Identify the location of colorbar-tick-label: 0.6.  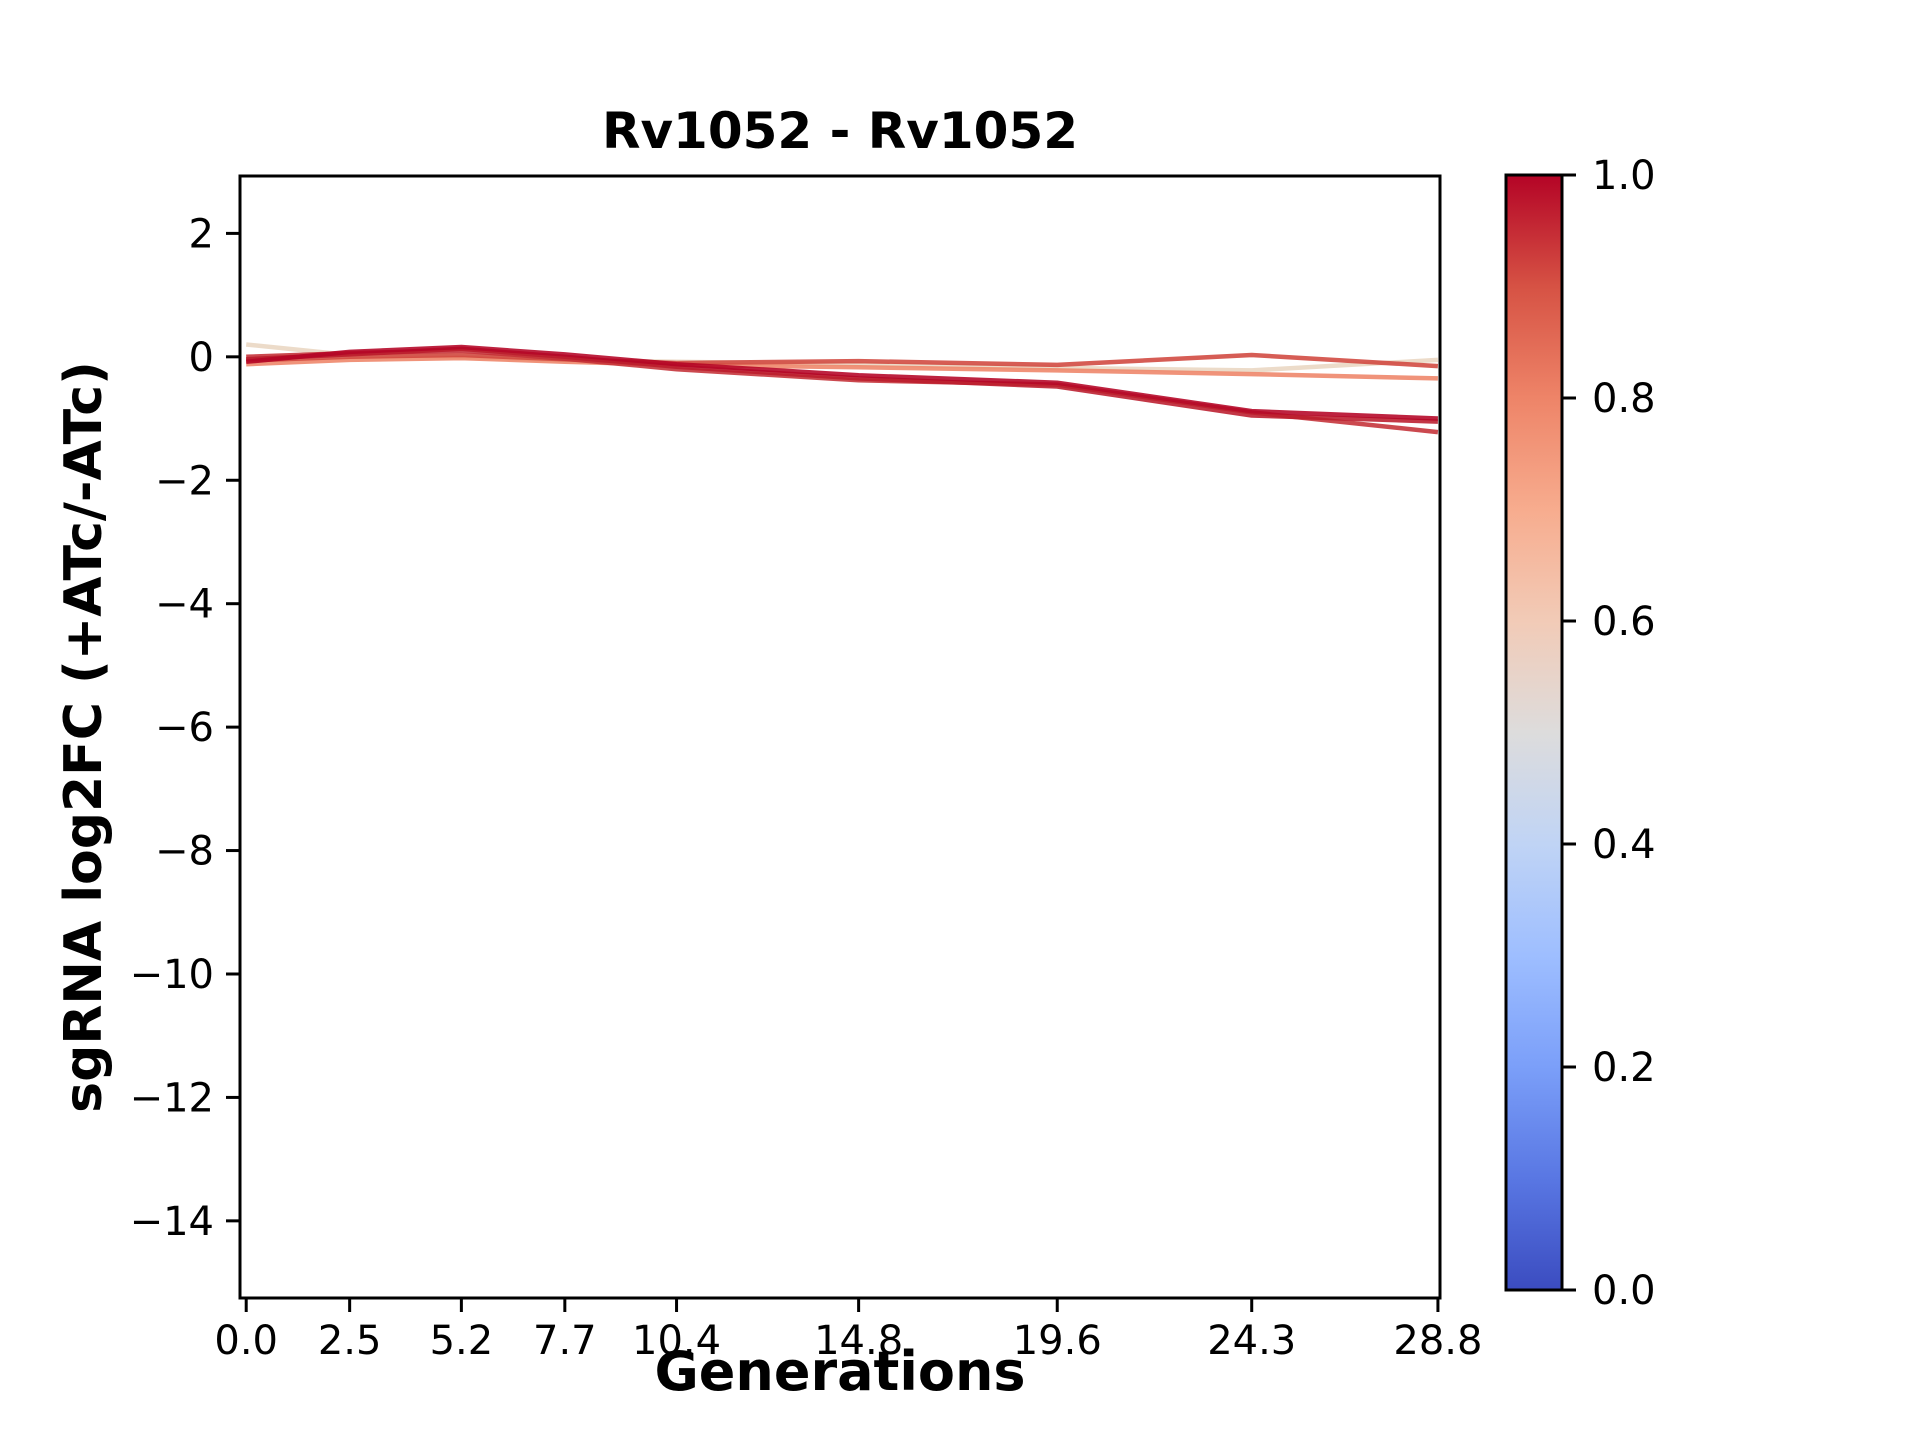
(1624, 622).